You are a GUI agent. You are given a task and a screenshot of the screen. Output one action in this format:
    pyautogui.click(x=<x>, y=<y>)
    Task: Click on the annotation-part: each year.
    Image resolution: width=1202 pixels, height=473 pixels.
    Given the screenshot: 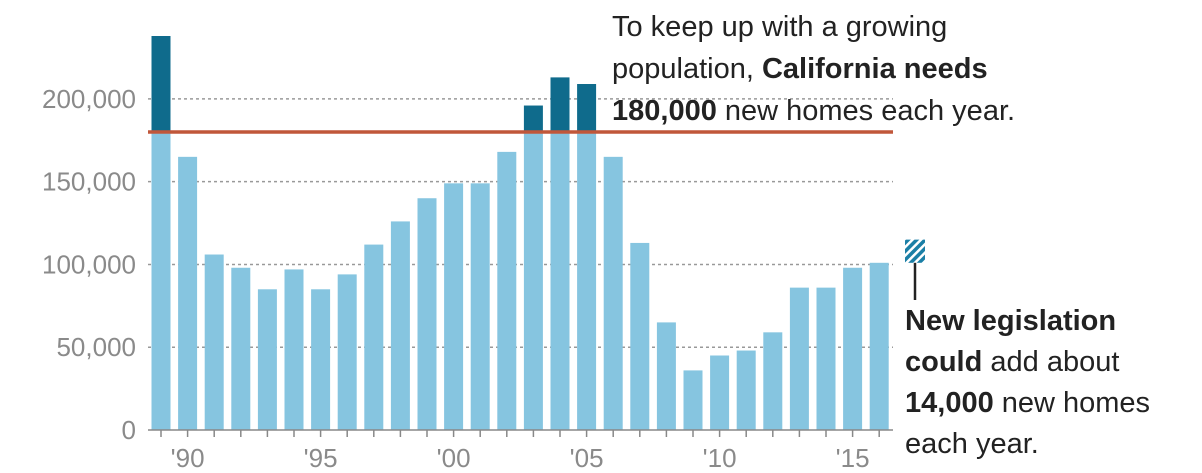 What is the action you would take?
    pyautogui.click(x=972, y=444)
    